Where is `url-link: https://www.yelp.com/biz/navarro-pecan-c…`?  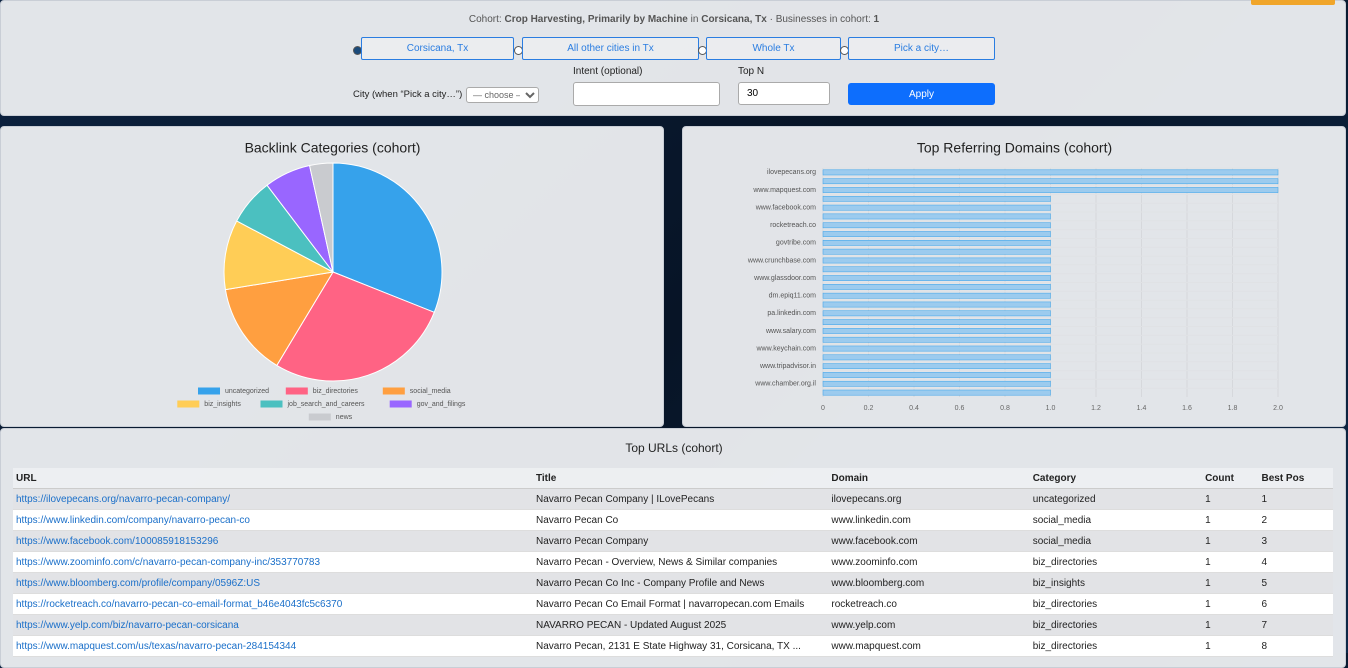
url-link: https://www.yelp.com/biz/navarro-pecan-c… is located at coordinates (127, 625).